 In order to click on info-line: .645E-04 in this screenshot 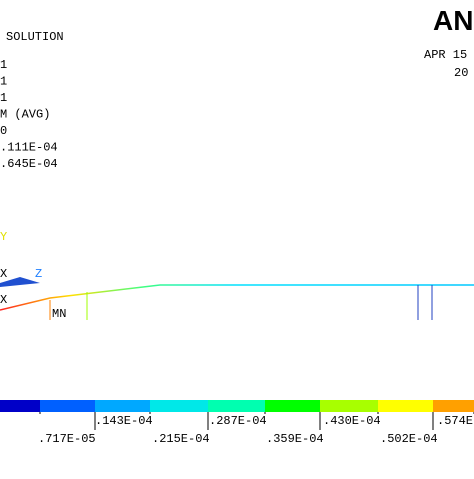, I will do `click(29, 164)`.